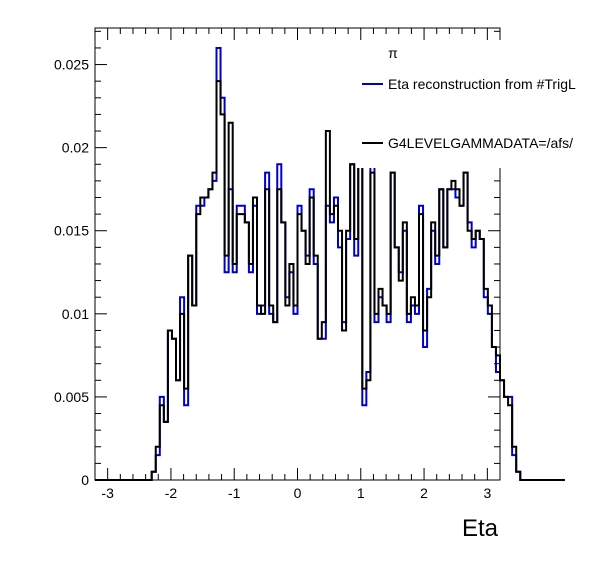 The height and width of the screenshot is (572, 596). Describe the element at coordinates (480, 143) in the screenshot. I see `legend-label-2: G4LEVELGAMMADATA=/afs/` at that location.